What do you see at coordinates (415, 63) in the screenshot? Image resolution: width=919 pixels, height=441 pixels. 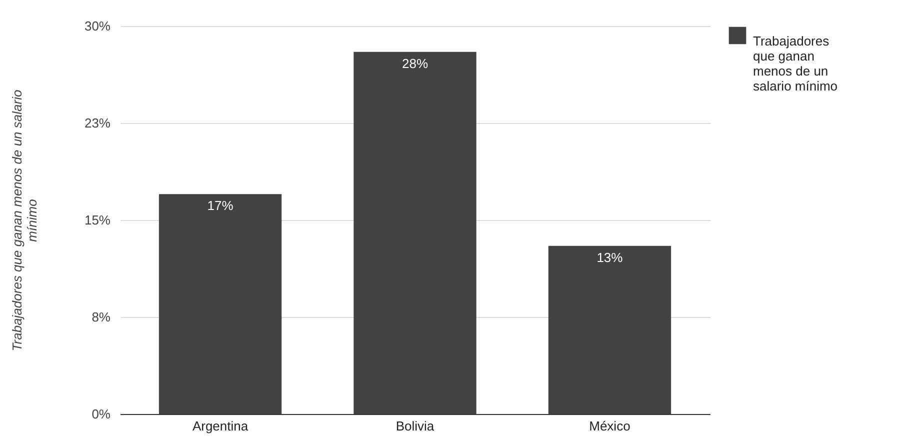 I see `data-label: 28%` at bounding box center [415, 63].